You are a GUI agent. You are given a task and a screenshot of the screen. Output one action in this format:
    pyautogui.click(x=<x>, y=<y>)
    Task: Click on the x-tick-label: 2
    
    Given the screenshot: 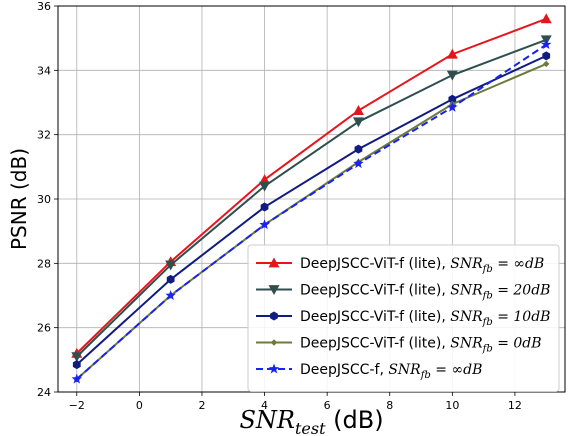 What is the action you would take?
    pyautogui.click(x=201, y=405)
    